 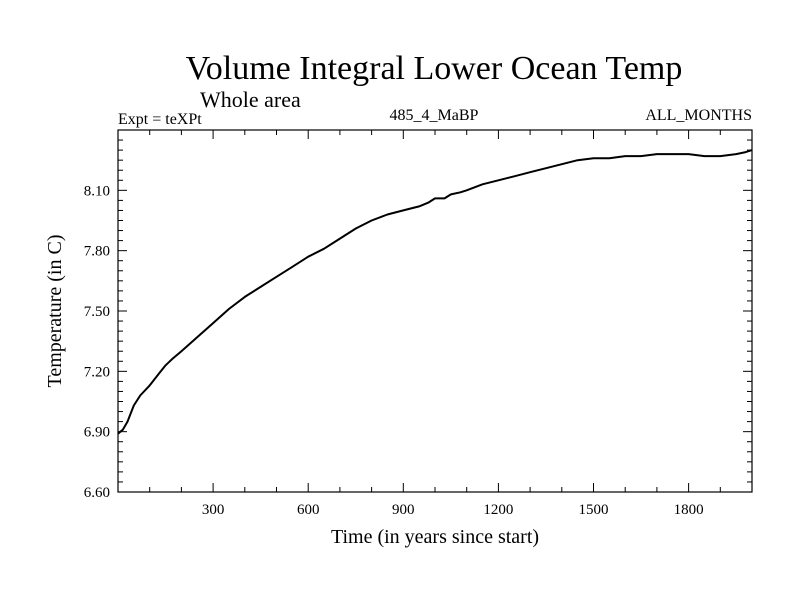 I want to click on y-tick-label: 8.10, so click(x=97, y=191).